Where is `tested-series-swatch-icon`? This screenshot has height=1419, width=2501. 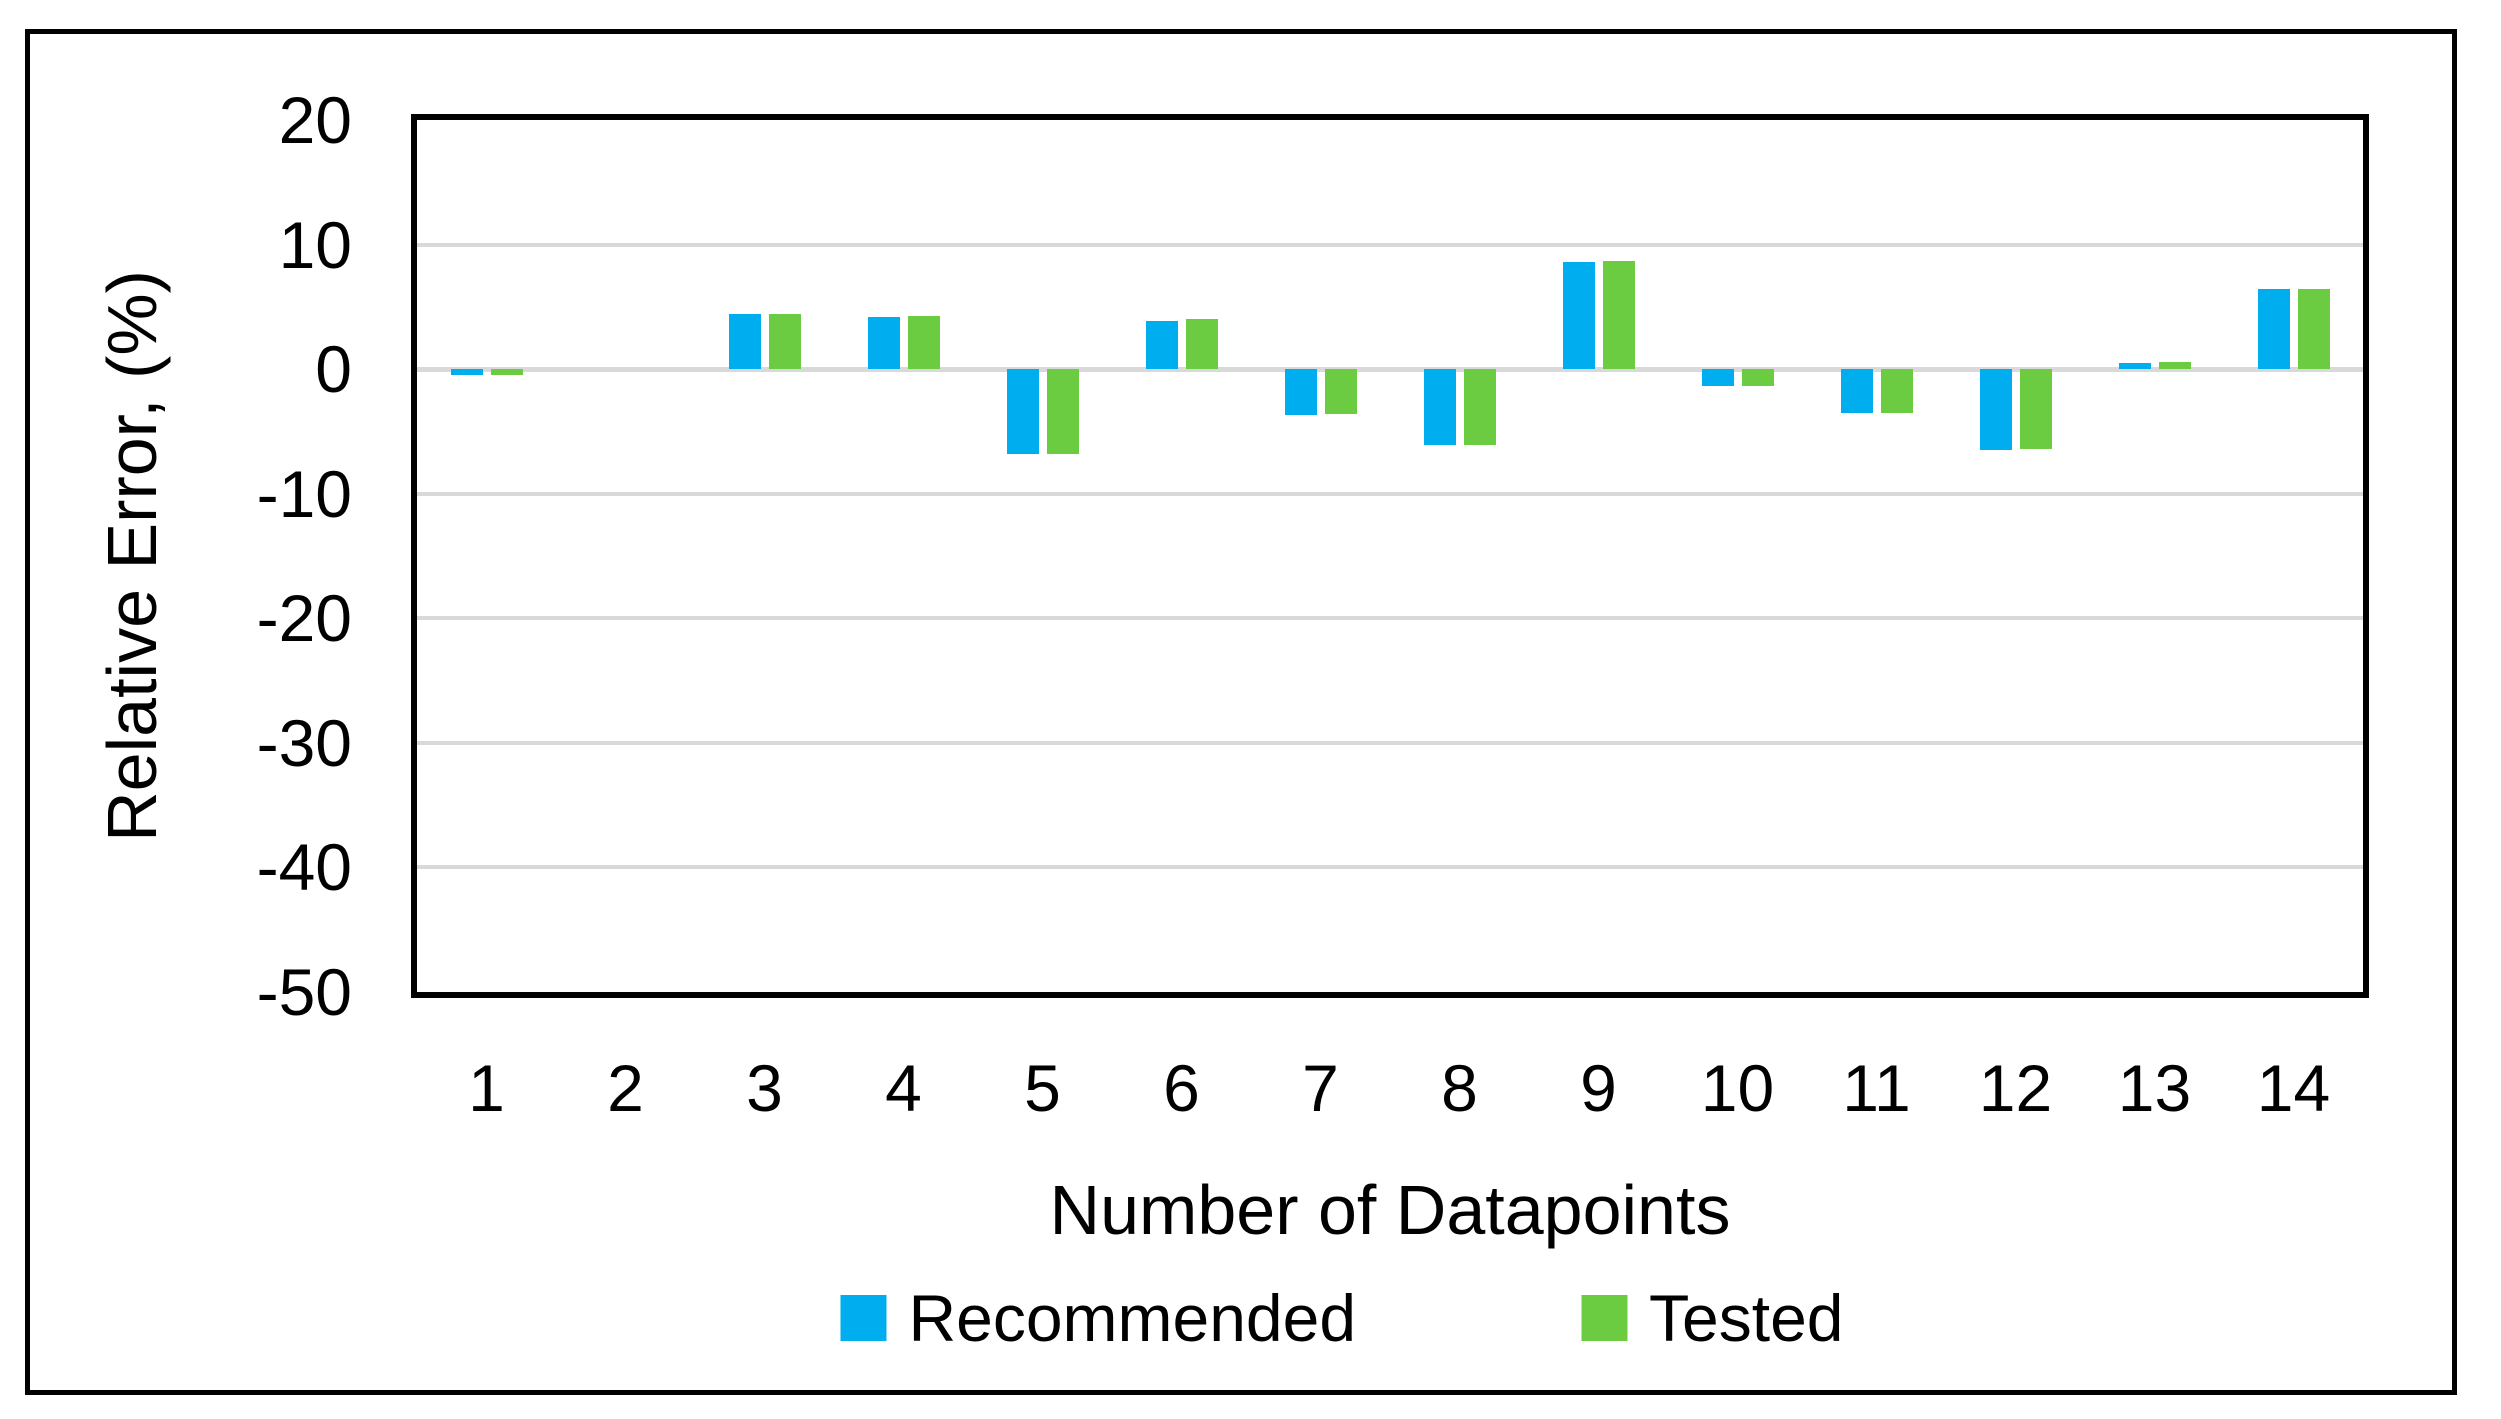 tested-series-swatch-icon is located at coordinates (1604, 1318).